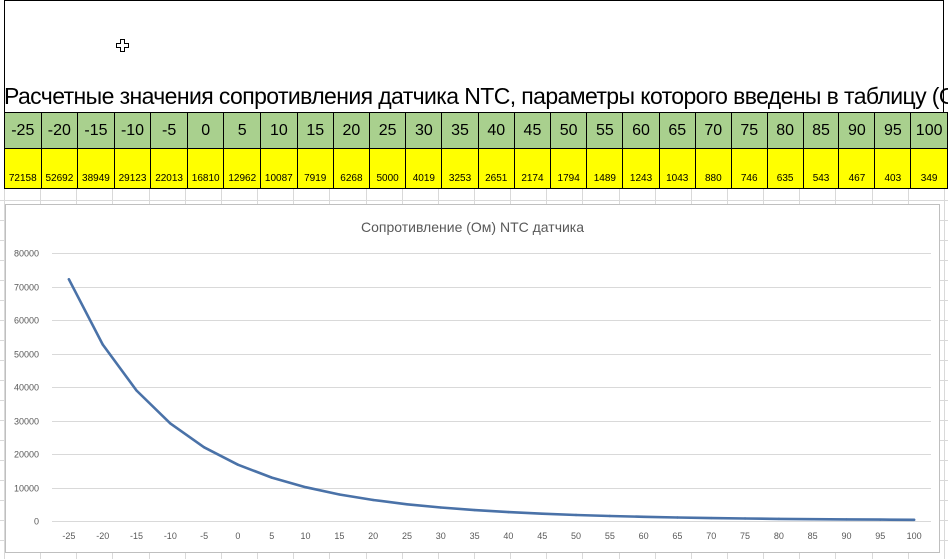 The width and height of the screenshot is (948, 559). Describe the element at coordinates (23, 168) in the screenshot. I see `resistance-cell: 72158` at that location.